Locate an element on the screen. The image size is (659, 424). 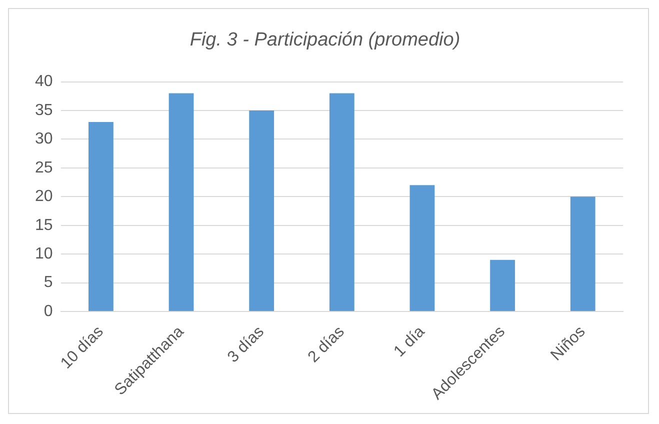
x-tick-label: 10 días is located at coordinates (82, 347).